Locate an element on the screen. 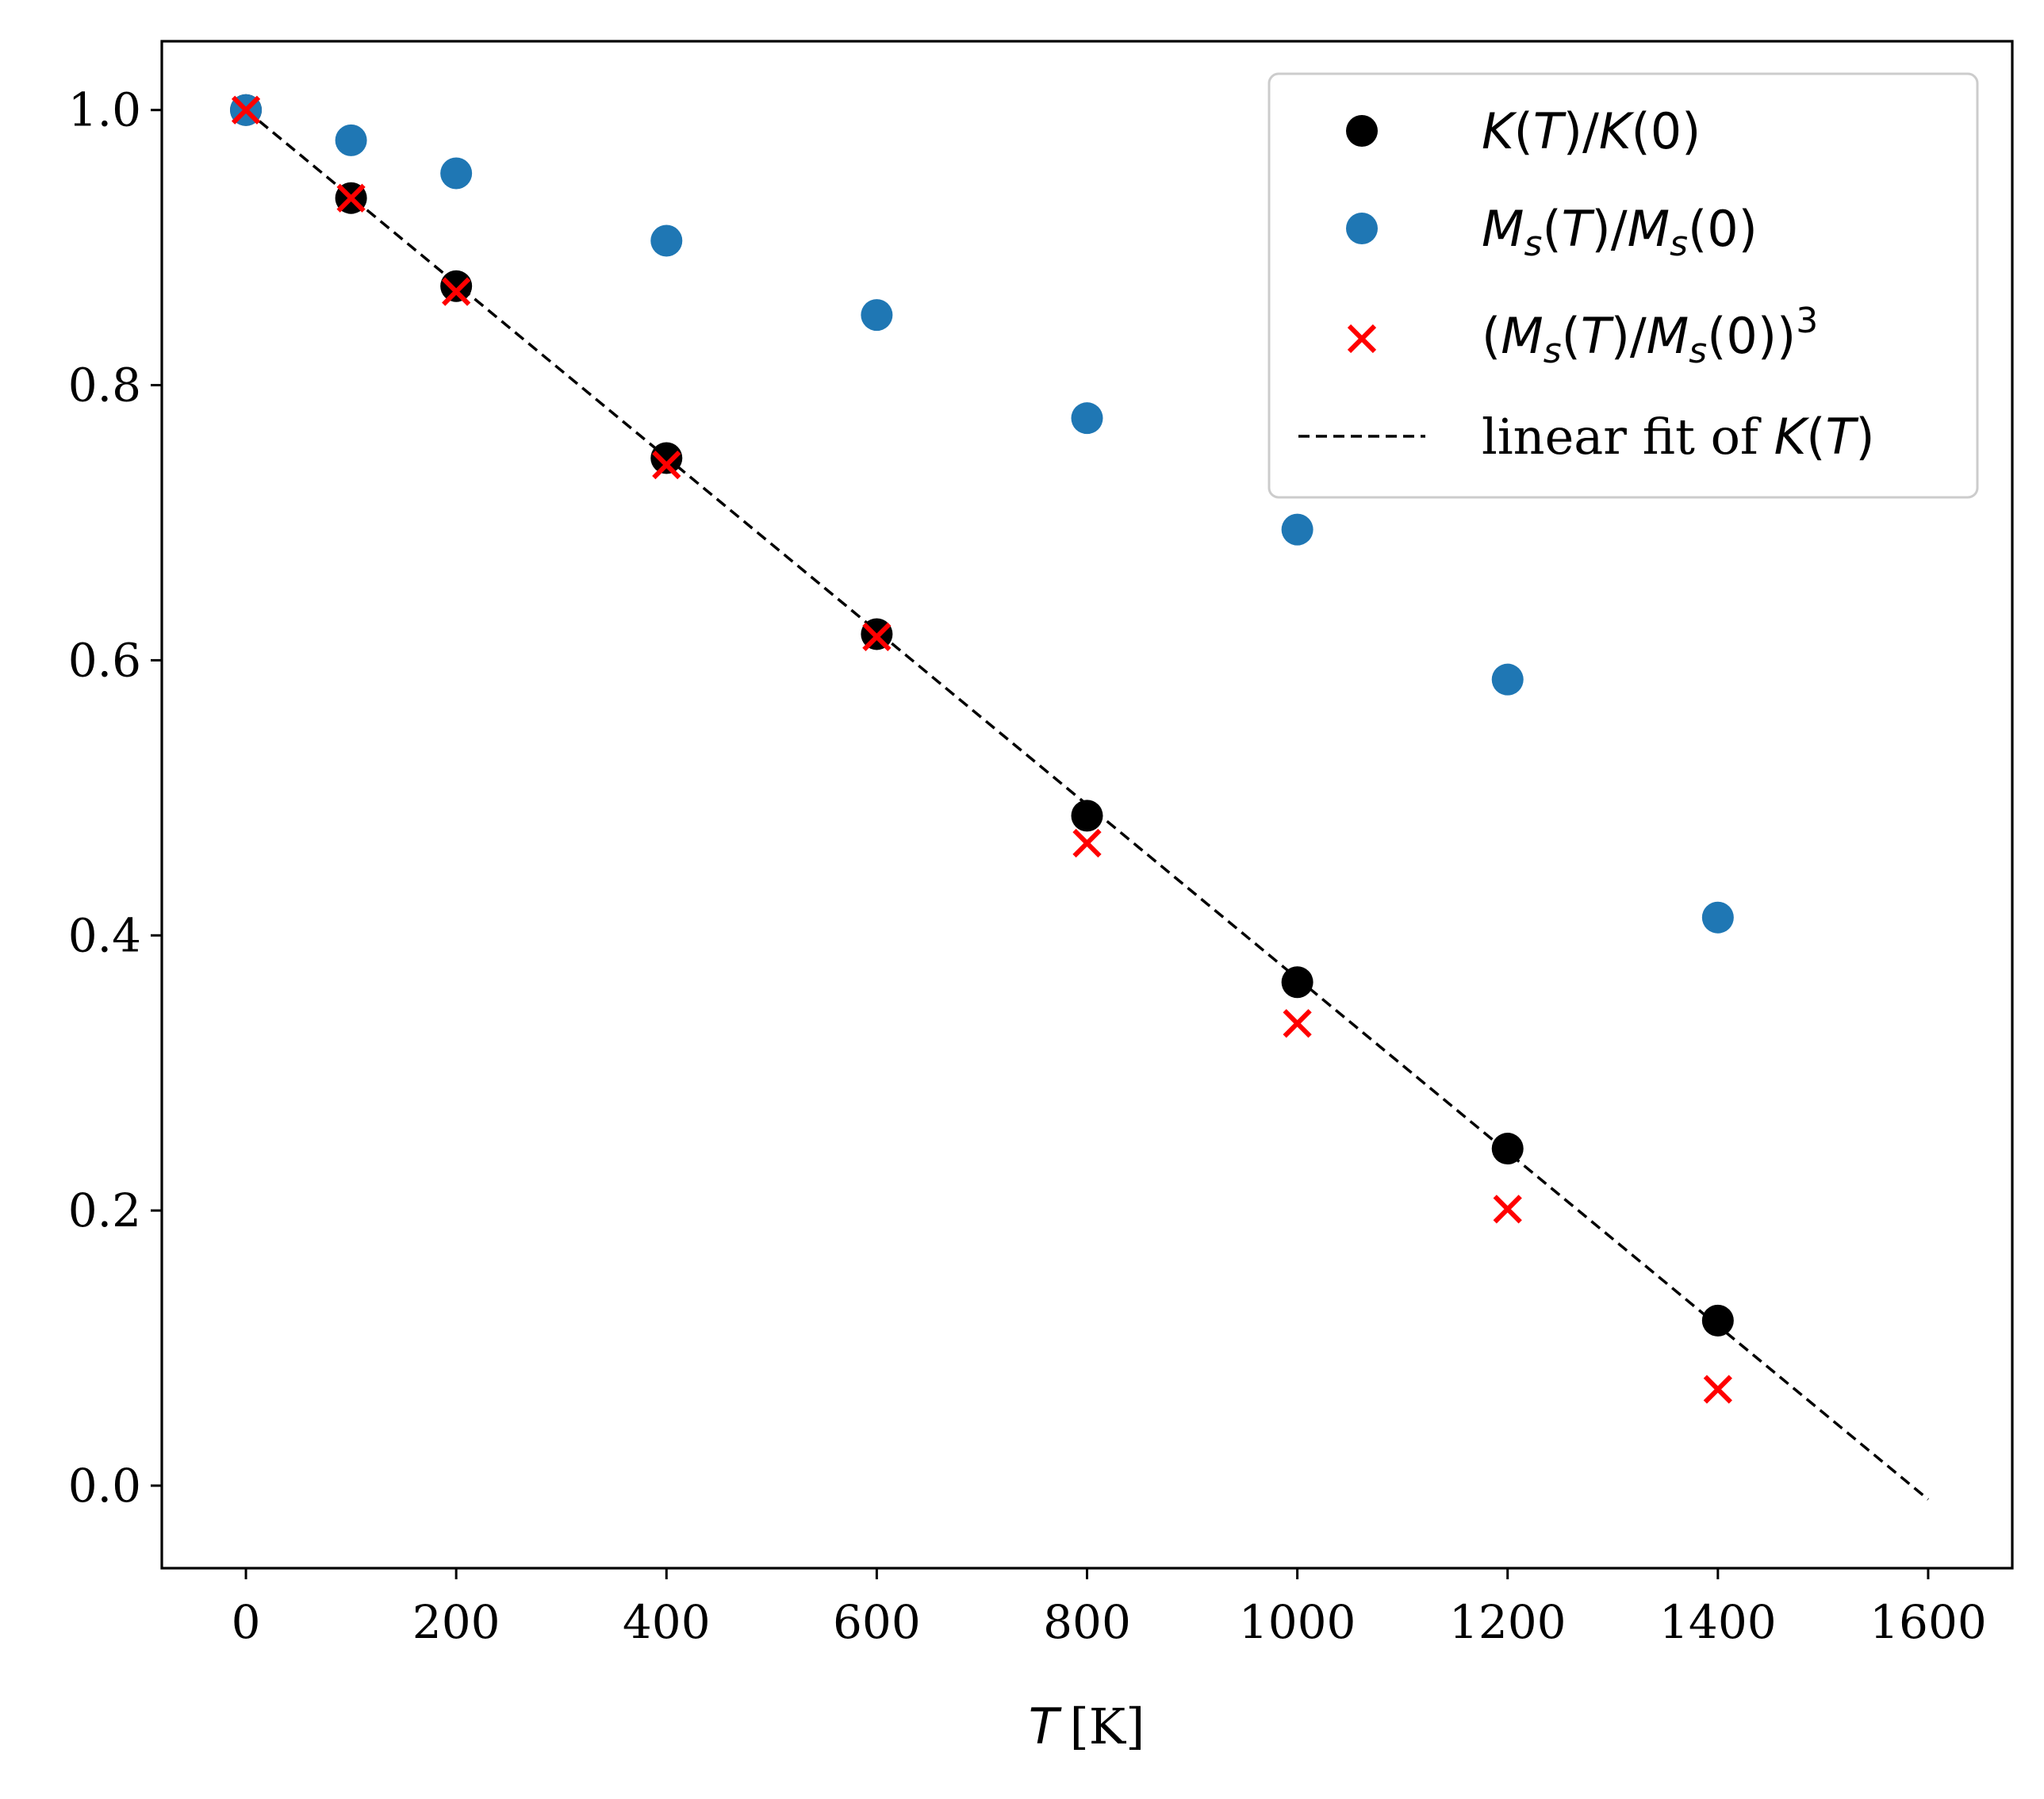  x-tick-label: 1000 is located at coordinates (1297, 1622).